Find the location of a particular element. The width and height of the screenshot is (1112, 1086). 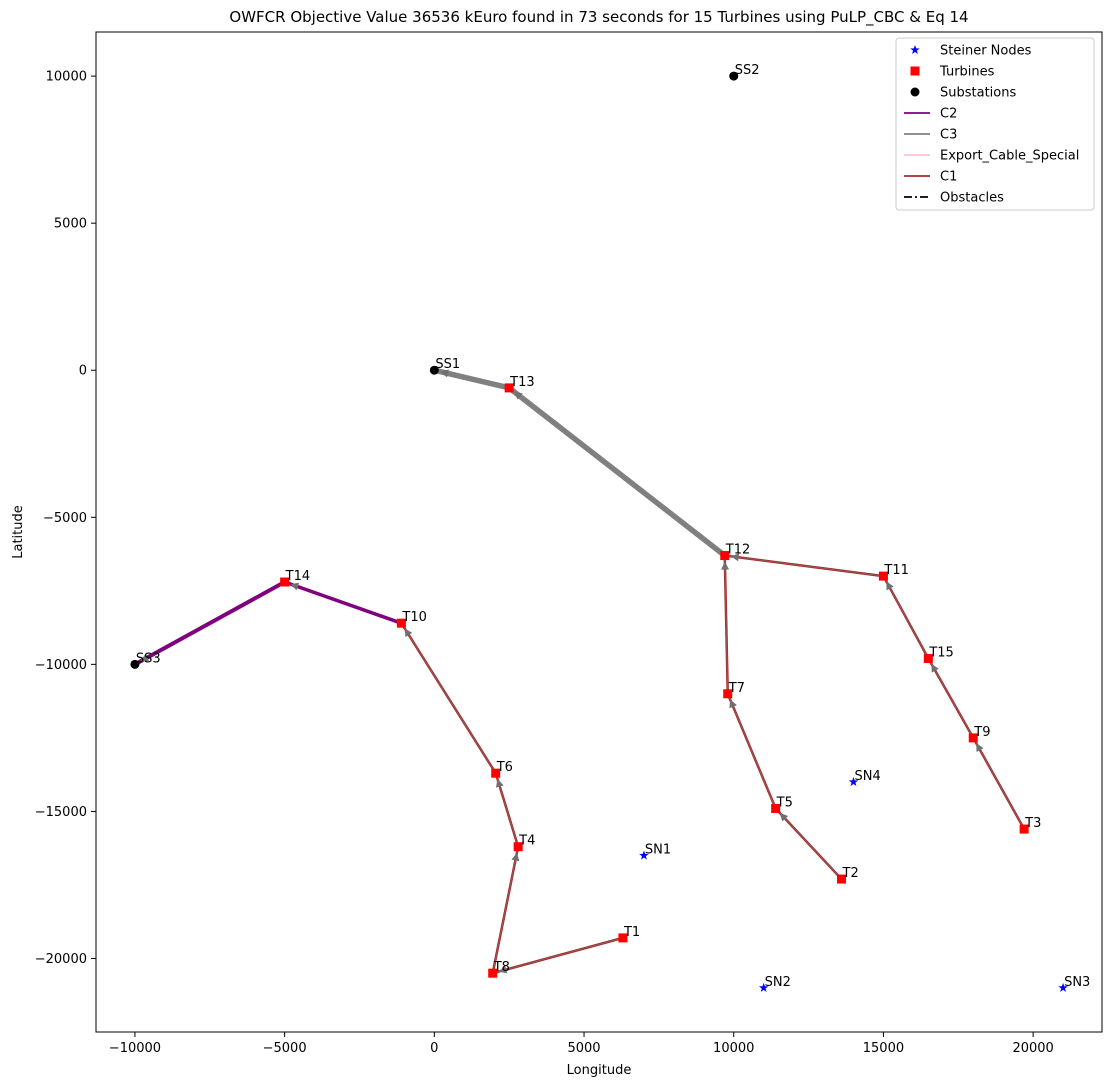

y-axis-ticks: −20000 −15000 −10000 −5000 0 5000 10000 is located at coordinates (65, 518).